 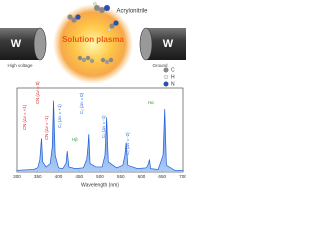 I want to click on annotation: C₂ (Δv = -2), so click(x=127, y=143).